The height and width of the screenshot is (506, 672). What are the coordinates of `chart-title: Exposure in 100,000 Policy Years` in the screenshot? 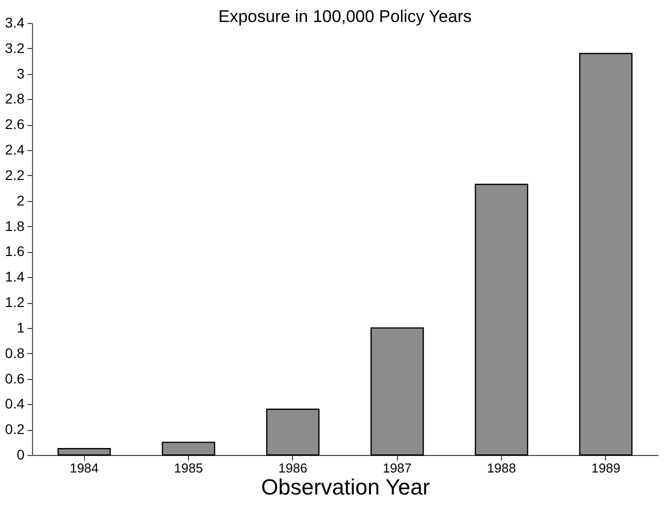 It's located at (345, 16).